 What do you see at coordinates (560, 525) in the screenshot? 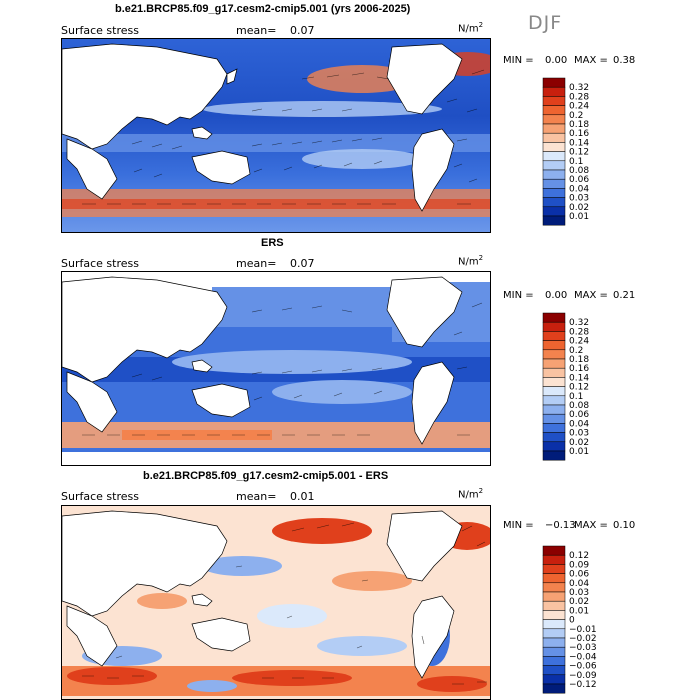
I see `panel3-min-value: −0.13` at bounding box center [560, 525].